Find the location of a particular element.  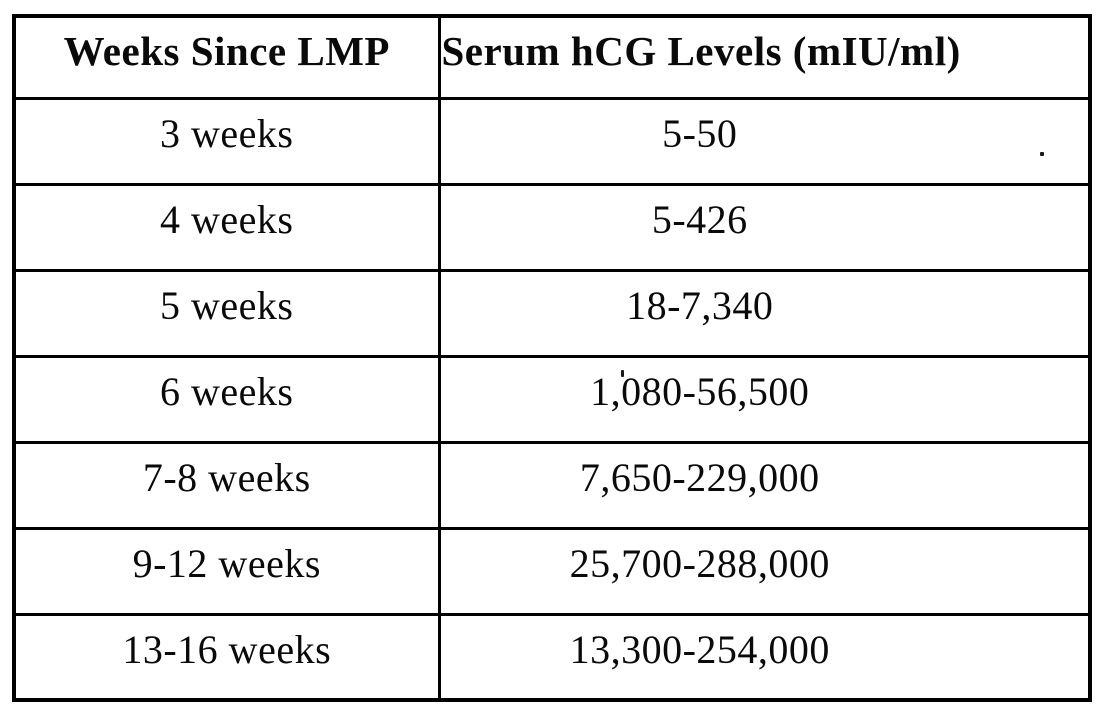

weeks-cell: 9-12 weeks is located at coordinates (226, 571).